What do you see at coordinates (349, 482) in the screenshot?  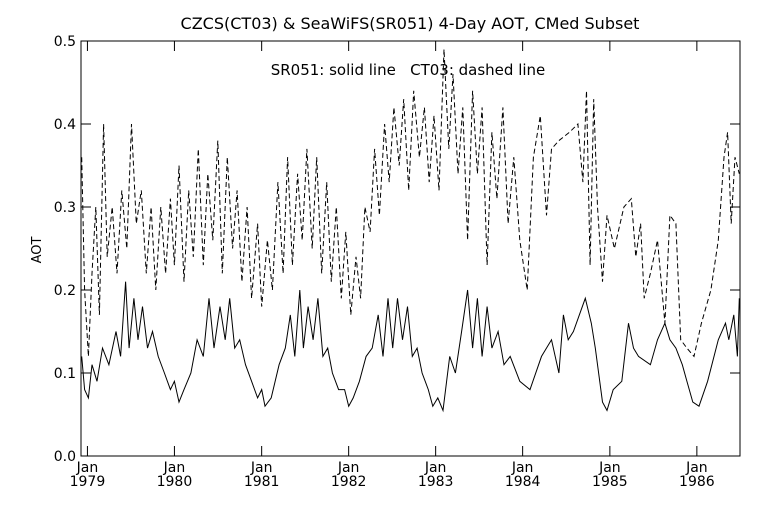 I see `x-tick-year-label: 1982` at bounding box center [349, 482].